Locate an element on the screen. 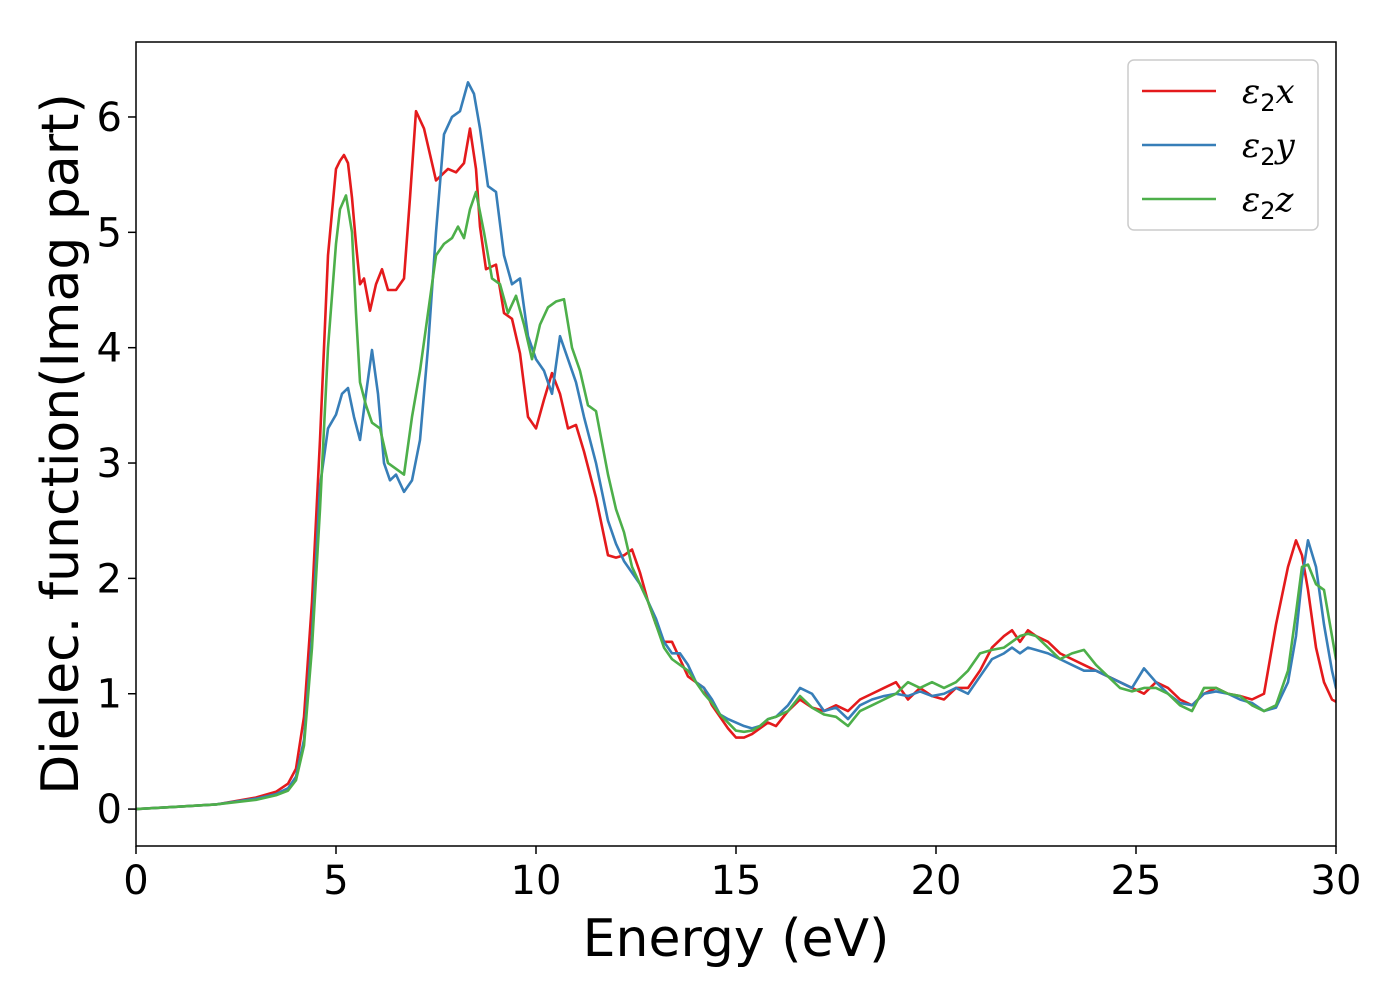  x-tick-label: 20 is located at coordinates (936, 881).